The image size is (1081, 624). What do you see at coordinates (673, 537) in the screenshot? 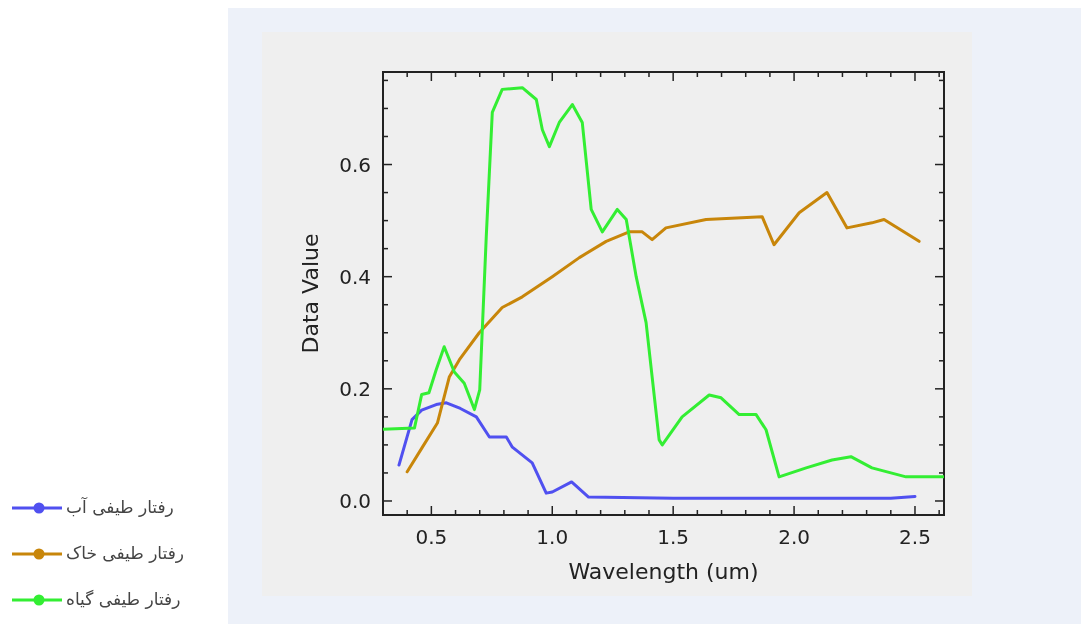
I see `x-tick-label: 1.5` at bounding box center [673, 537].